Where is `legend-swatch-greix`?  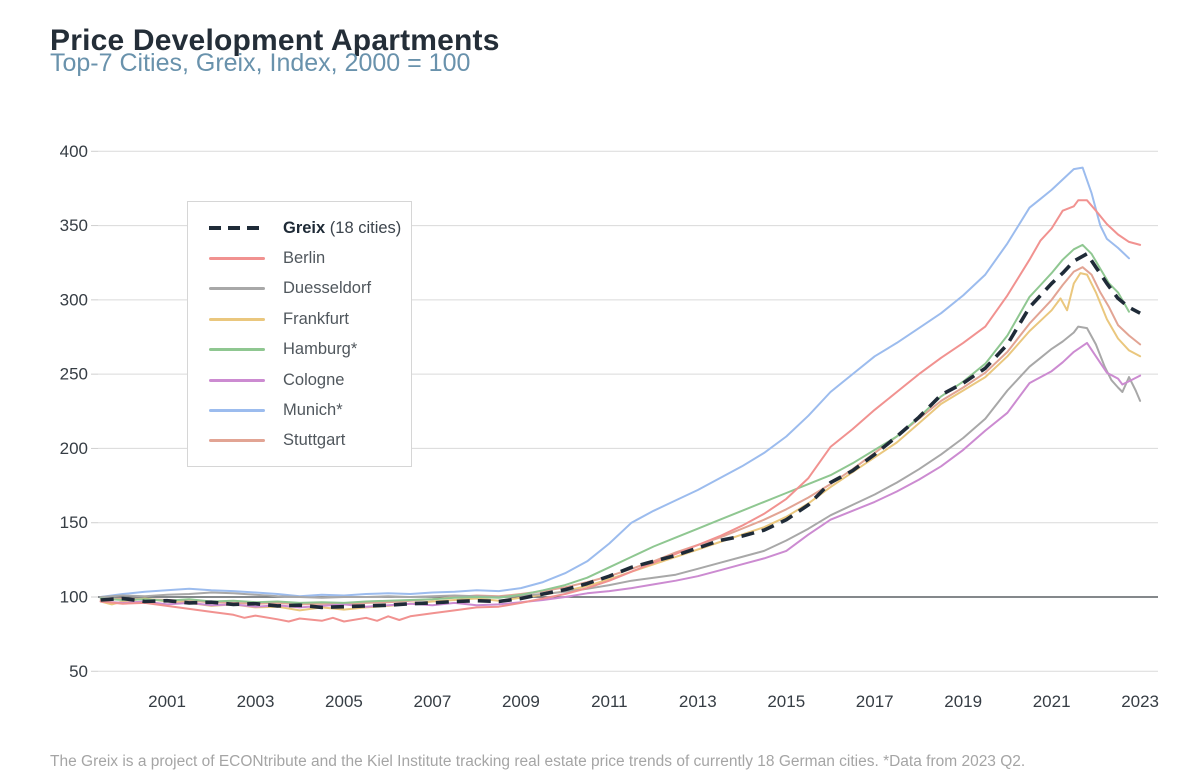 legend-swatch-greix is located at coordinates (237, 228).